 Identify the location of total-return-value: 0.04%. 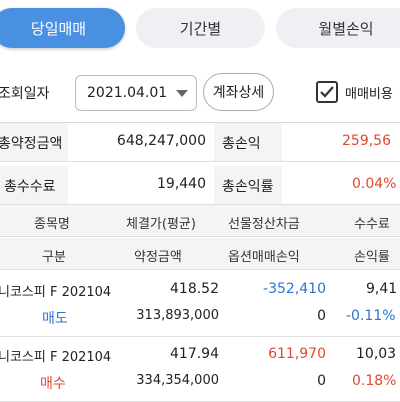
(374, 184).